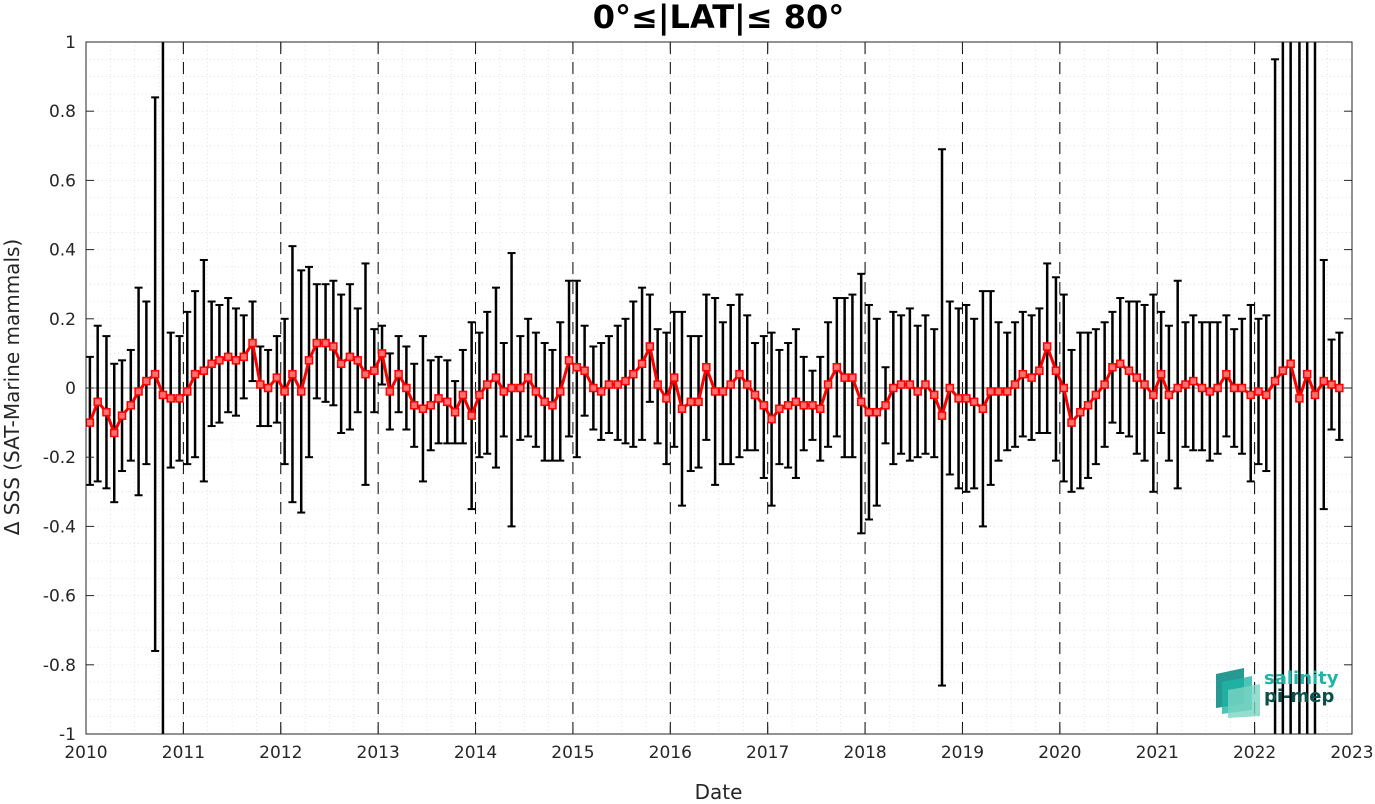 The height and width of the screenshot is (804, 1375). Describe the element at coordinates (70, 389) in the screenshot. I see `y-tick-label: 0` at that location.